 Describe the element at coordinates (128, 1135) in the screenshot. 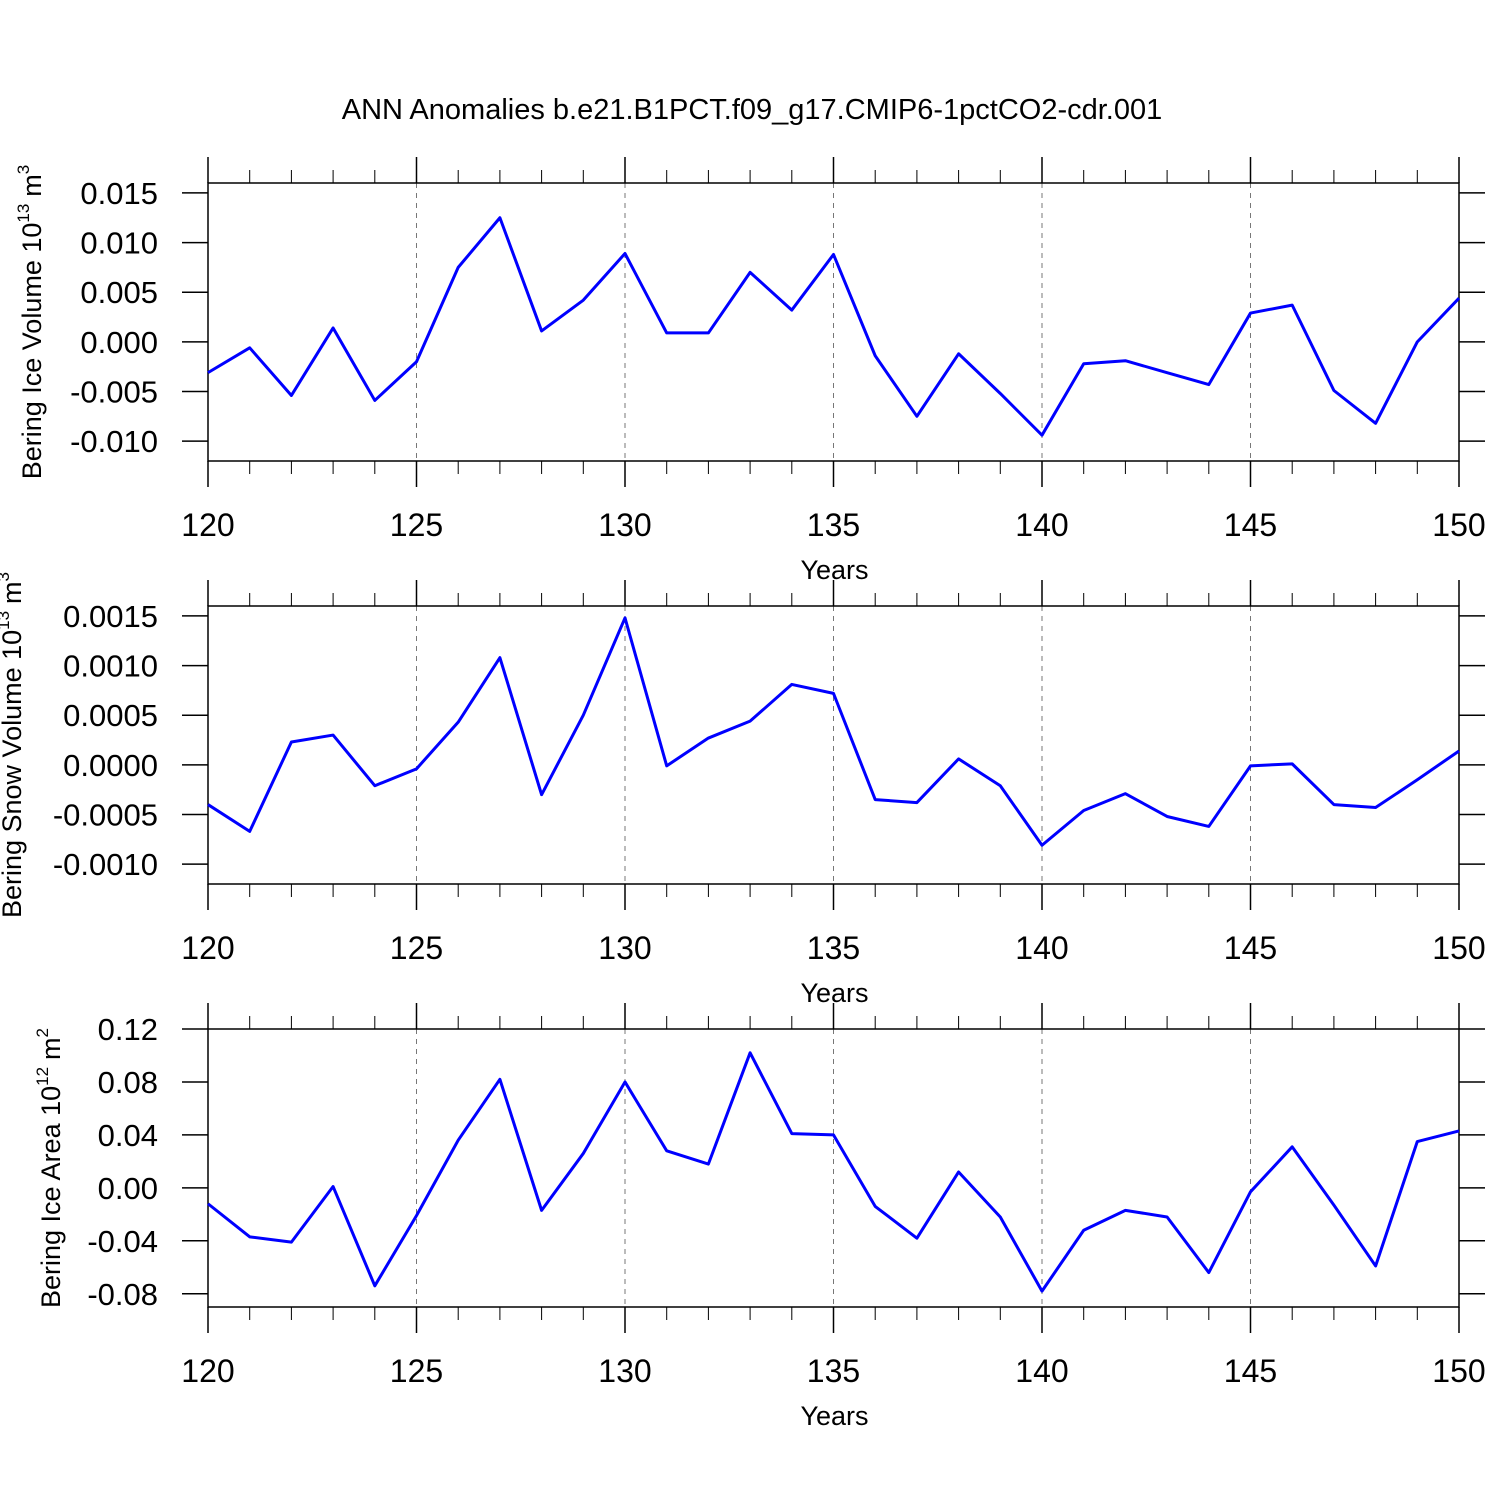

I see `y-tick-label: 0.04` at that location.